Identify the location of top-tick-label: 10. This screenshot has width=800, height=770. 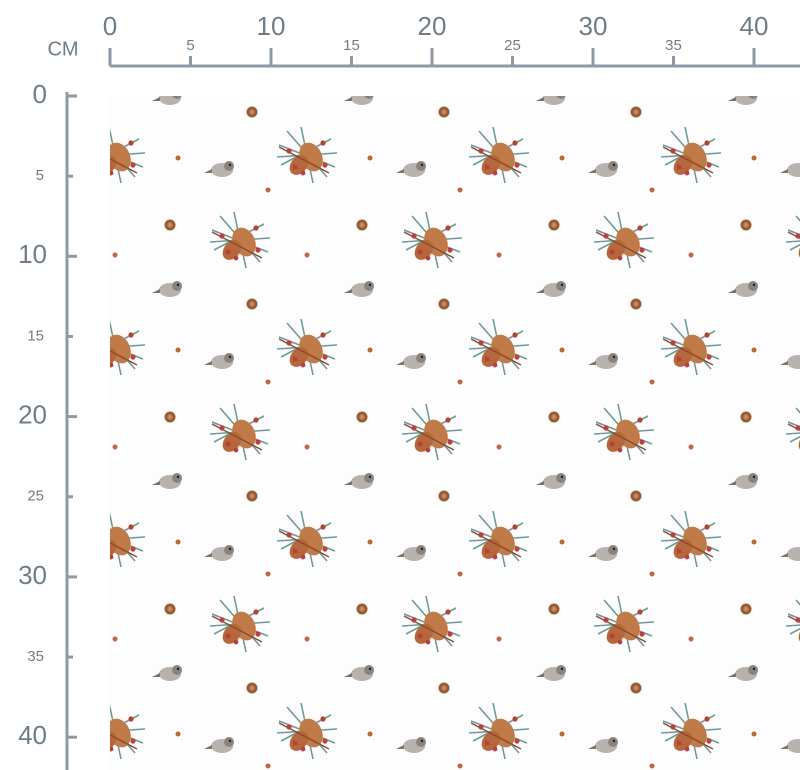
(271, 26).